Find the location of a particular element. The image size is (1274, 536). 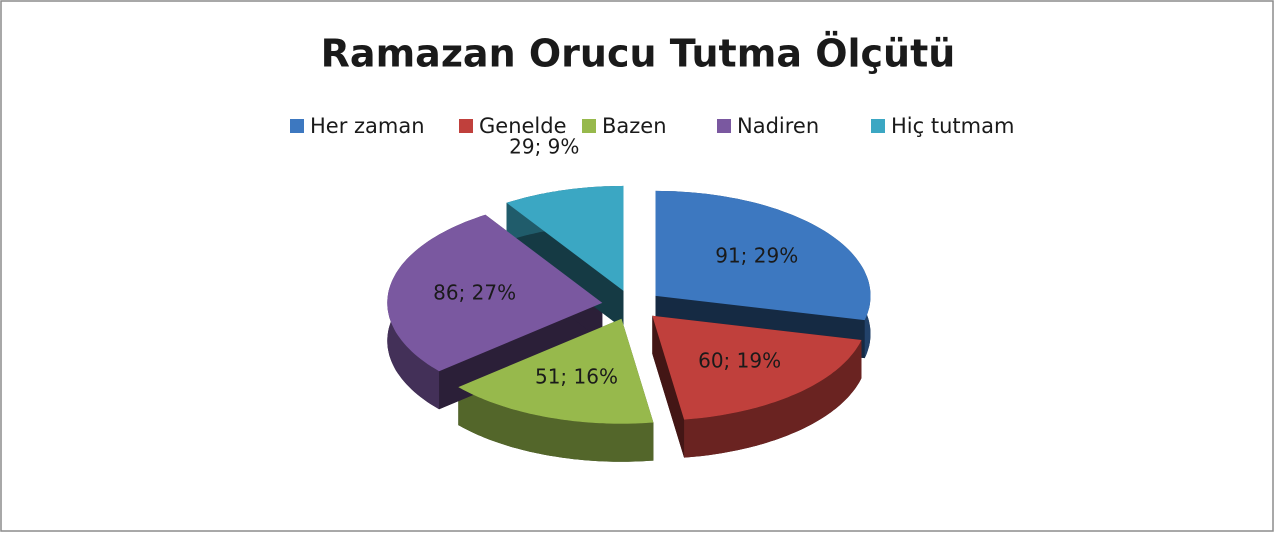

legend-label: Hiç tutmam is located at coordinates (952, 126).